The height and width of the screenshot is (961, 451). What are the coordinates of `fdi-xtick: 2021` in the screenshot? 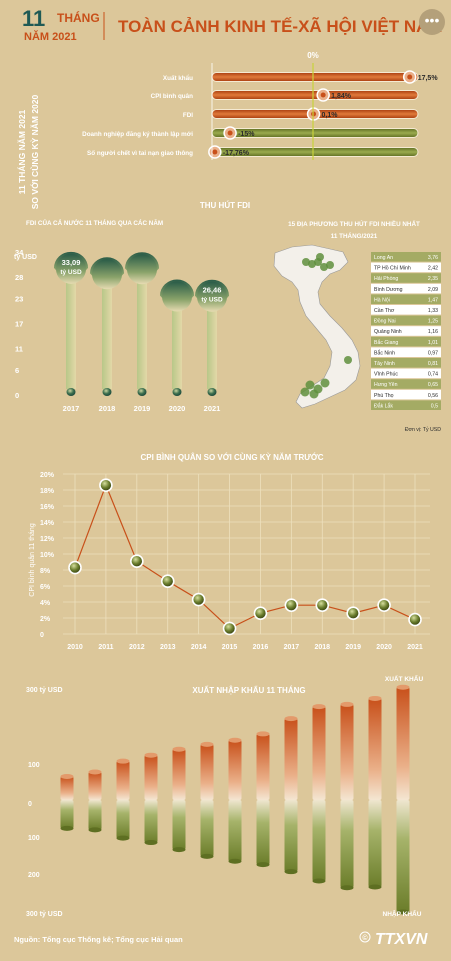 It's located at (212, 408).